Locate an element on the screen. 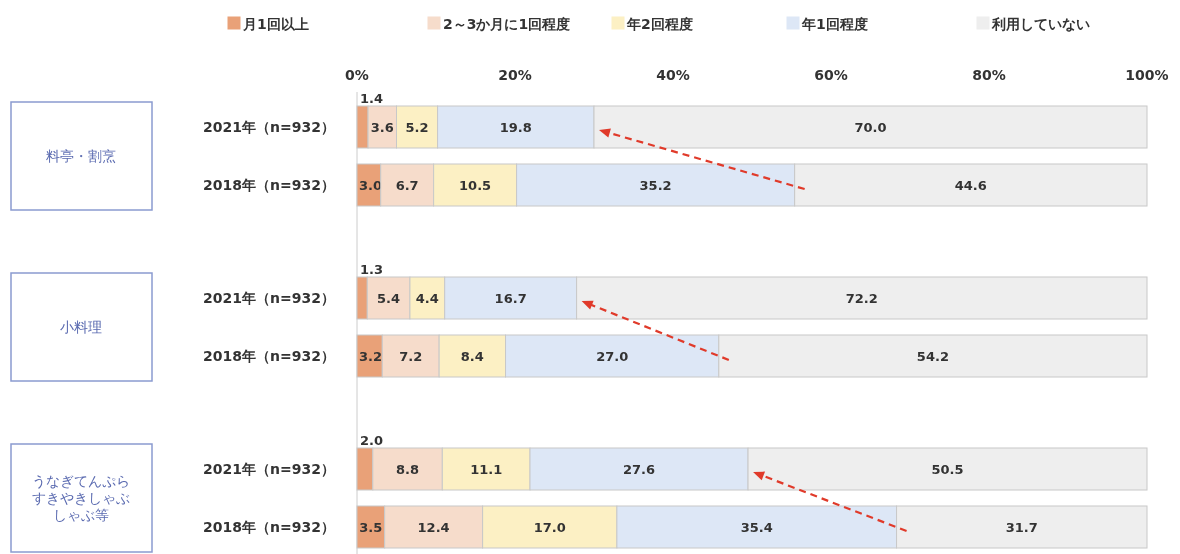 The height and width of the screenshot is (554, 1180). data-label: 27.6 is located at coordinates (639, 469).